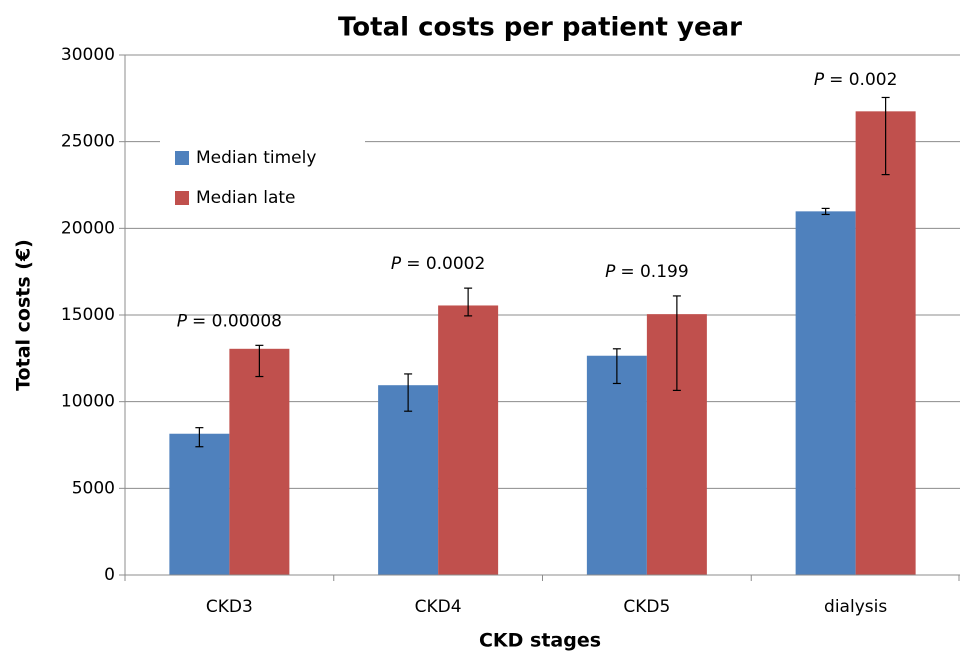 Image resolution: width=960 pixels, height=658 pixels. I want to click on annotation: P = 0.0002, so click(438, 264).